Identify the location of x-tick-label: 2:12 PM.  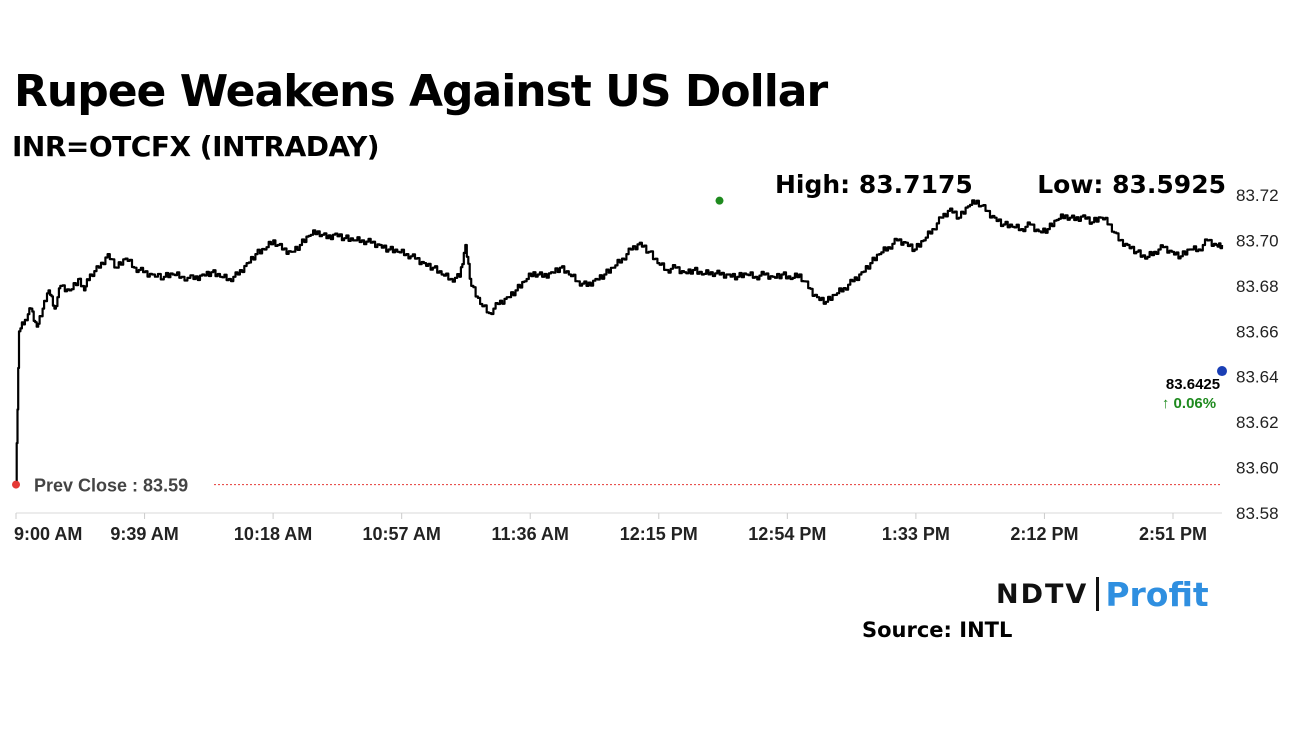
(1044, 534).